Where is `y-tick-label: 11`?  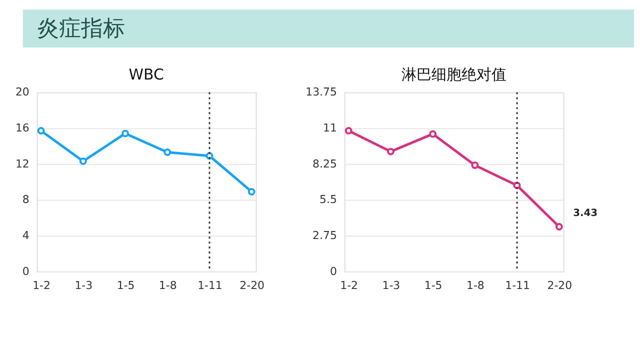
y-tick-label: 11 is located at coordinates (330, 128).